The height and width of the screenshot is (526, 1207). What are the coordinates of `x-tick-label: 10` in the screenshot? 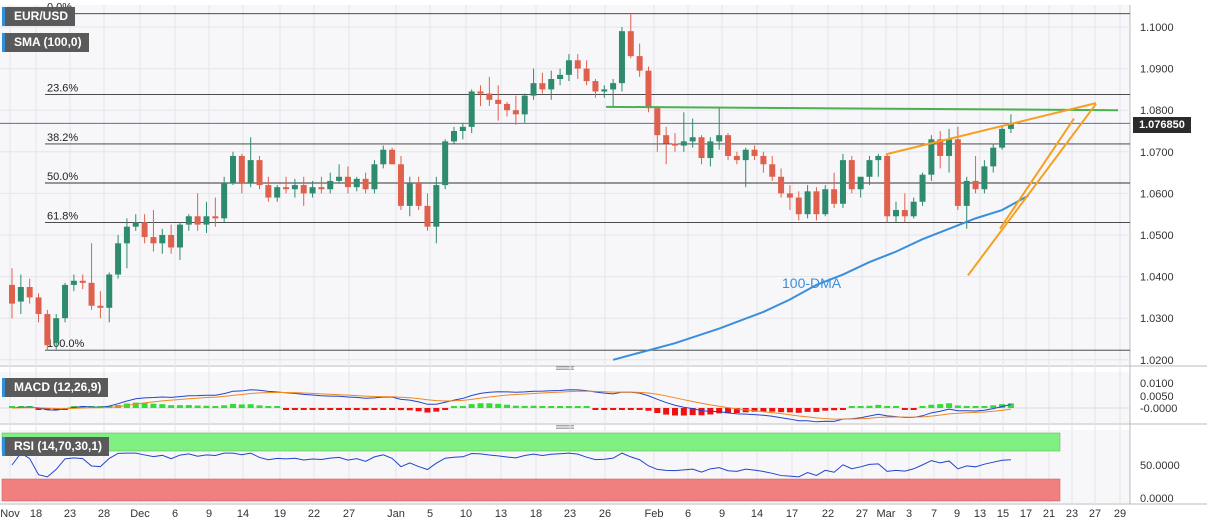 It's located at (466, 514).